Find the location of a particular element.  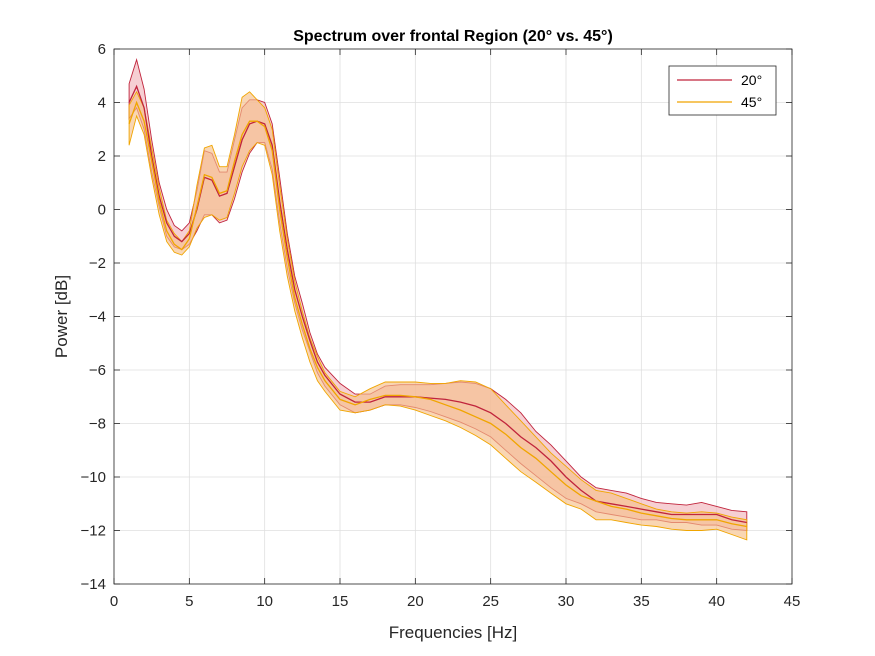

legend: 20°45° is located at coordinates (722, 90).